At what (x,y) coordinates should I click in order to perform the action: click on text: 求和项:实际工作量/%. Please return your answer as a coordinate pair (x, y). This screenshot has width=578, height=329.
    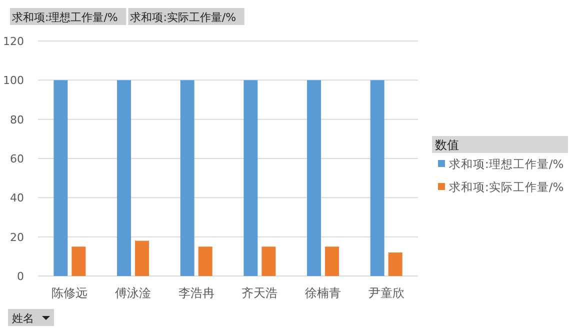
    Looking at the image, I should click on (183, 17).